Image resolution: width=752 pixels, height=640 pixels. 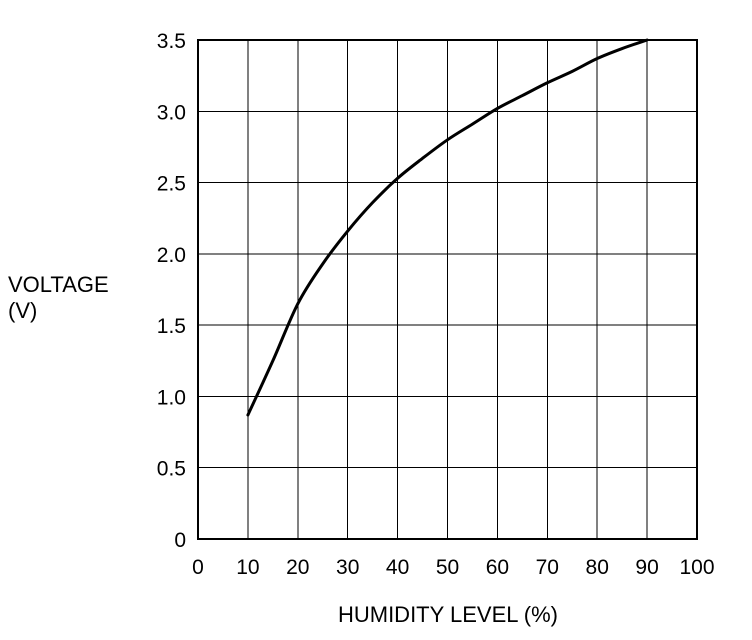 I want to click on x-tick-label: 80, so click(x=597, y=567).